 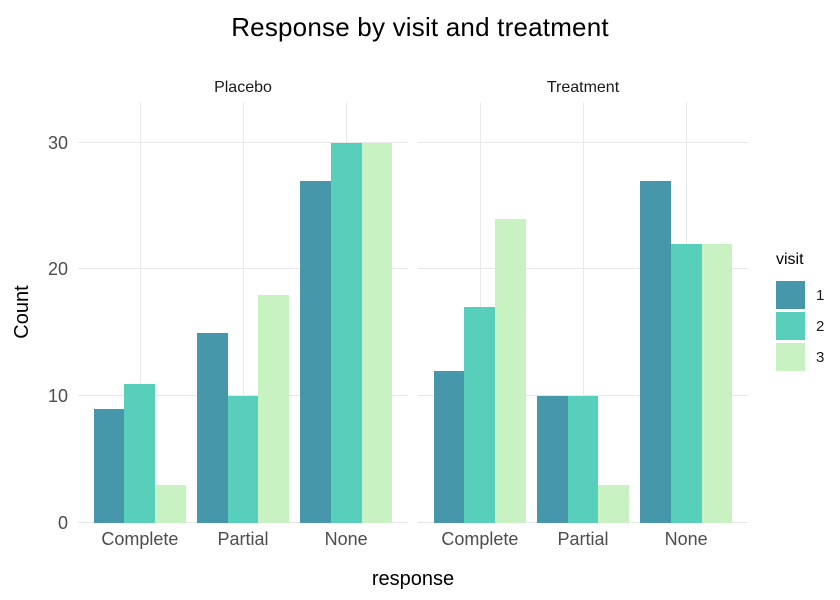 I want to click on legend-entry: 1, so click(x=800, y=295).